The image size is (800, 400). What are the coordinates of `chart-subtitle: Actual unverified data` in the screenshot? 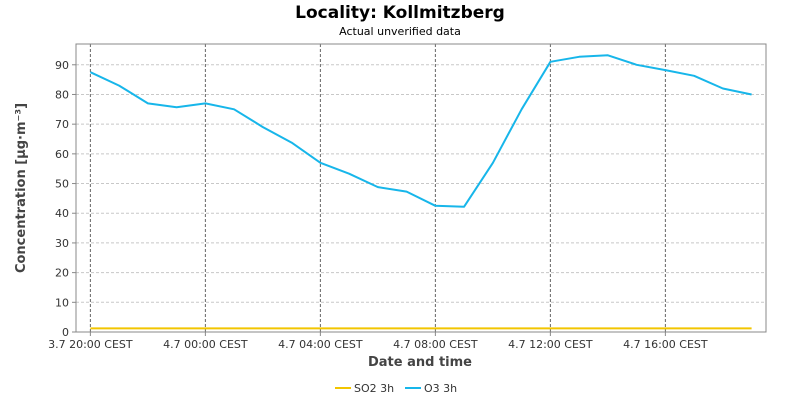 It's located at (400, 31).